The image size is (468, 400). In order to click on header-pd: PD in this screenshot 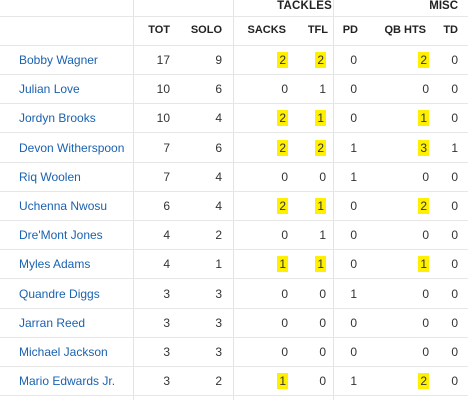, I will do `click(350, 30)`.